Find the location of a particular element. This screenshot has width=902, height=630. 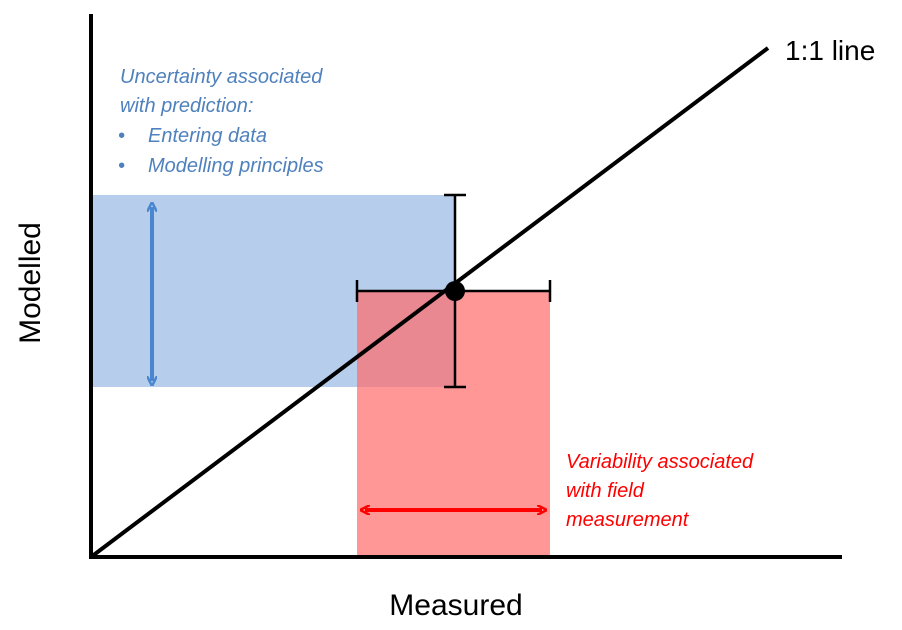

one-to-one-line-label: 1:1 line is located at coordinates (830, 50).